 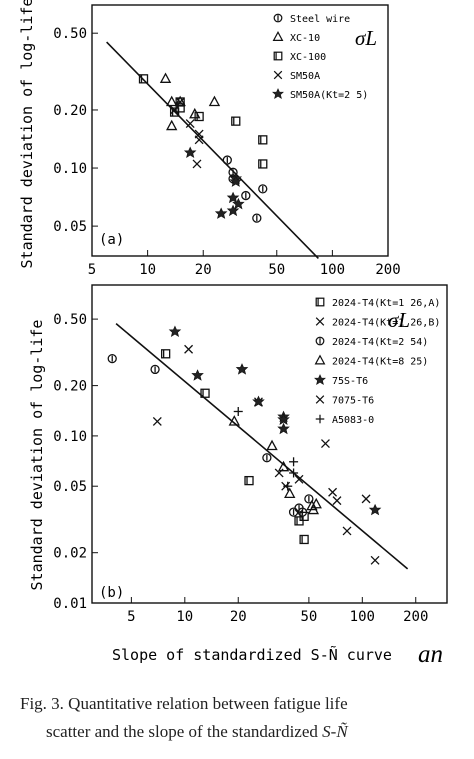 What do you see at coordinates (380, 362) in the screenshot?
I see `legend-label: 2024-T4(Kt=8 25)` at bounding box center [380, 362].